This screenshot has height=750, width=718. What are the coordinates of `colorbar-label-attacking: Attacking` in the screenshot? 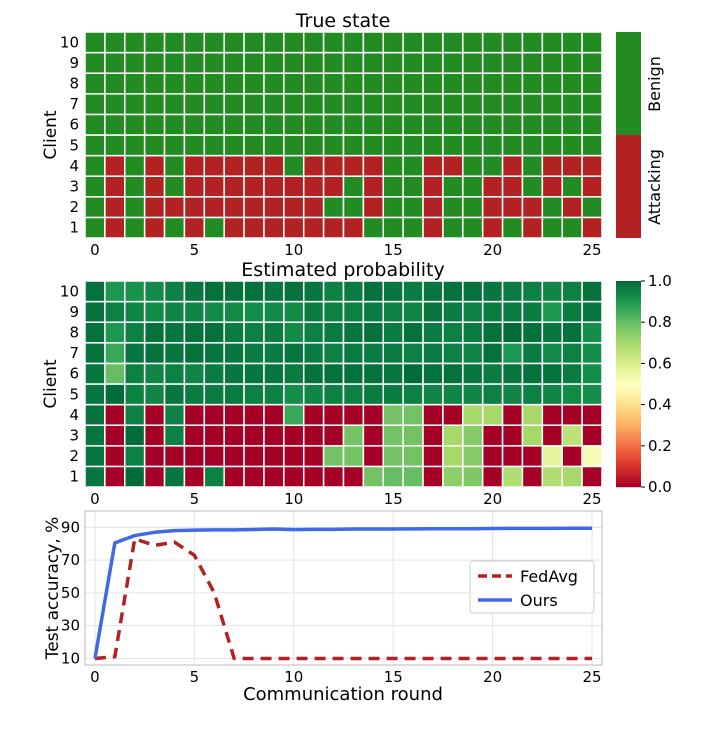 It's located at (654, 187).